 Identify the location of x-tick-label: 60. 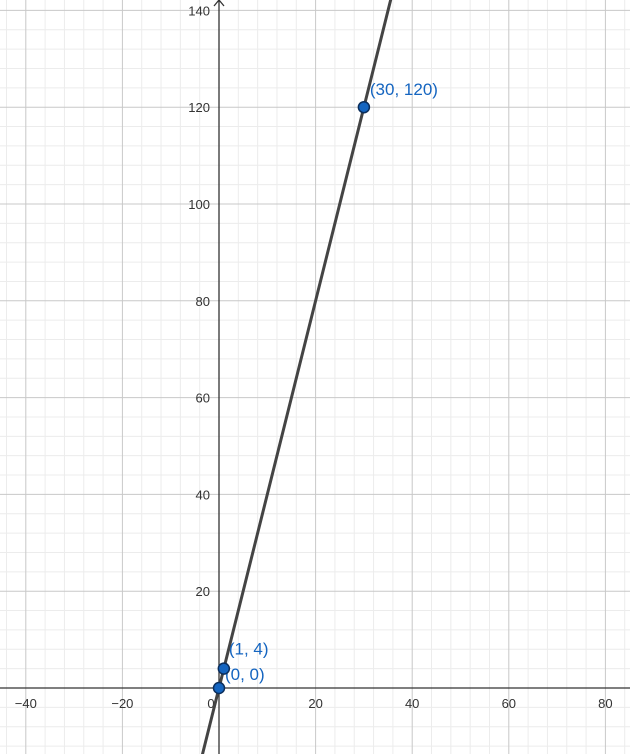
(509, 703).